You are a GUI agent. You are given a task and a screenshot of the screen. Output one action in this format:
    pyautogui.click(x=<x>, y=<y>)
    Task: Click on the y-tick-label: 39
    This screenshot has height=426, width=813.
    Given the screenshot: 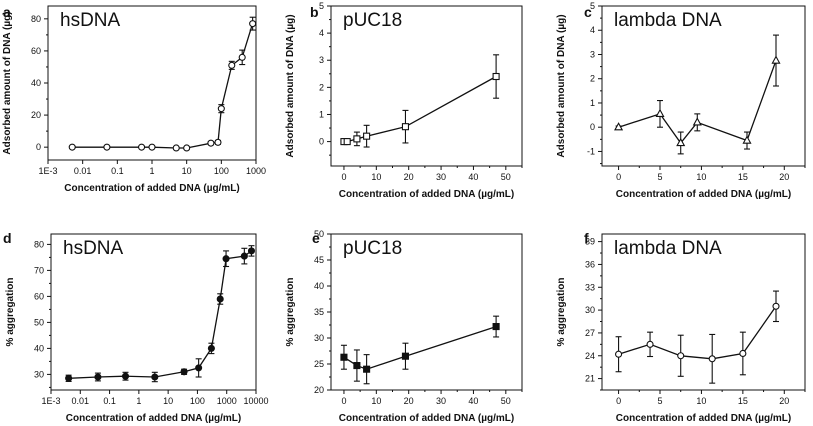 What is the action you would take?
    pyautogui.click(x=590, y=242)
    